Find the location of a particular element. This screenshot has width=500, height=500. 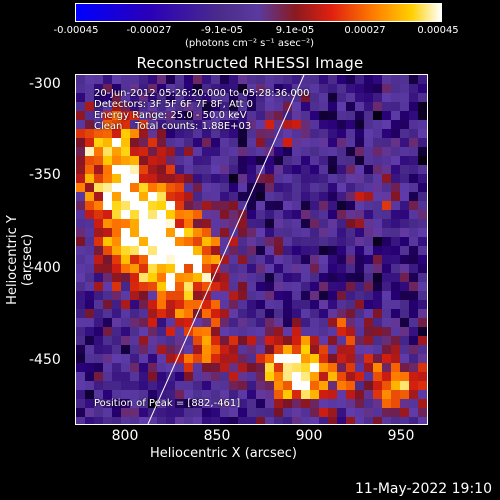

y-tick: -300 is located at coordinates (45, 84).